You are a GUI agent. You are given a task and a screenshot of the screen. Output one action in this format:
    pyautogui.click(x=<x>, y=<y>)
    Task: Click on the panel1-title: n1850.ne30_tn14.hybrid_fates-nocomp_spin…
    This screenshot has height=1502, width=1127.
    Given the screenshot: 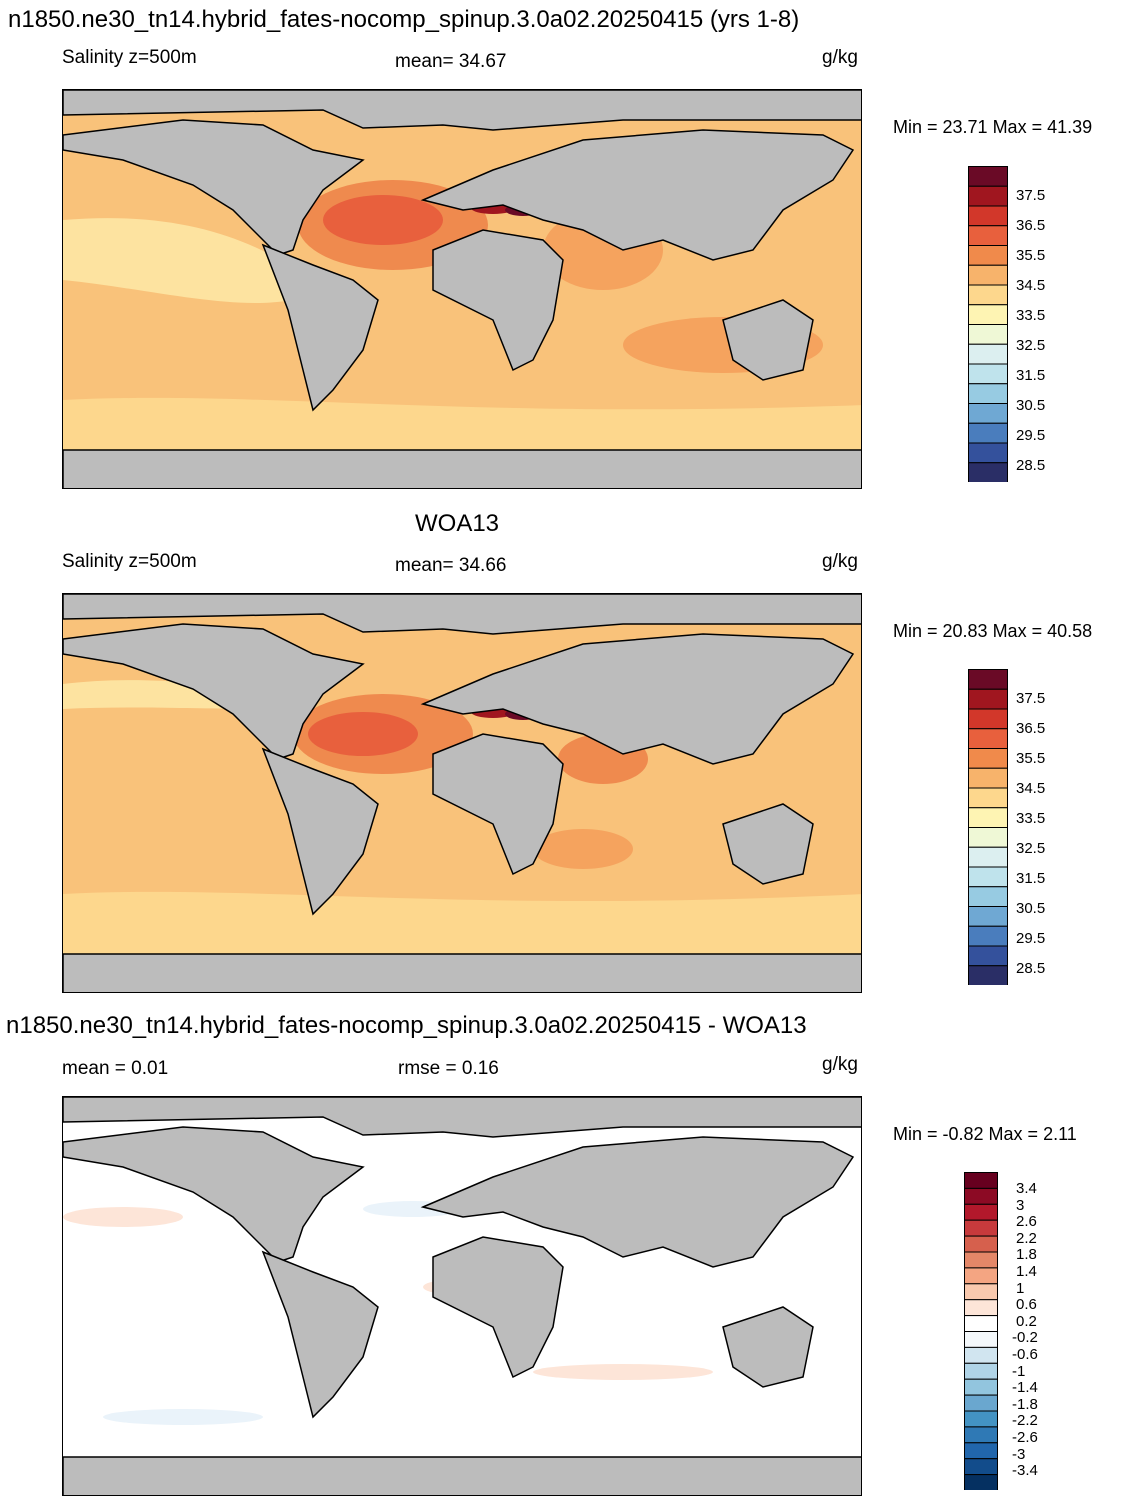 What is the action you would take?
    pyautogui.click(x=404, y=19)
    